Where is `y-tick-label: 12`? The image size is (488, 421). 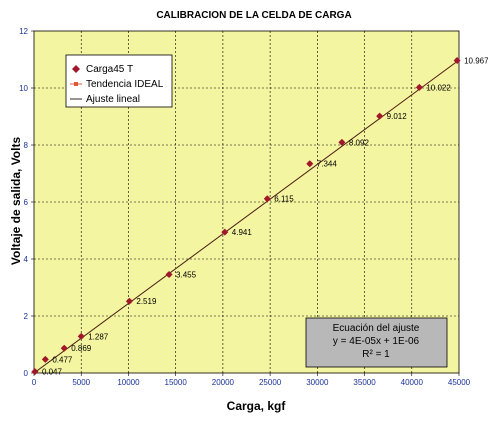
y-tick-label: 12 is located at coordinates (23, 31).